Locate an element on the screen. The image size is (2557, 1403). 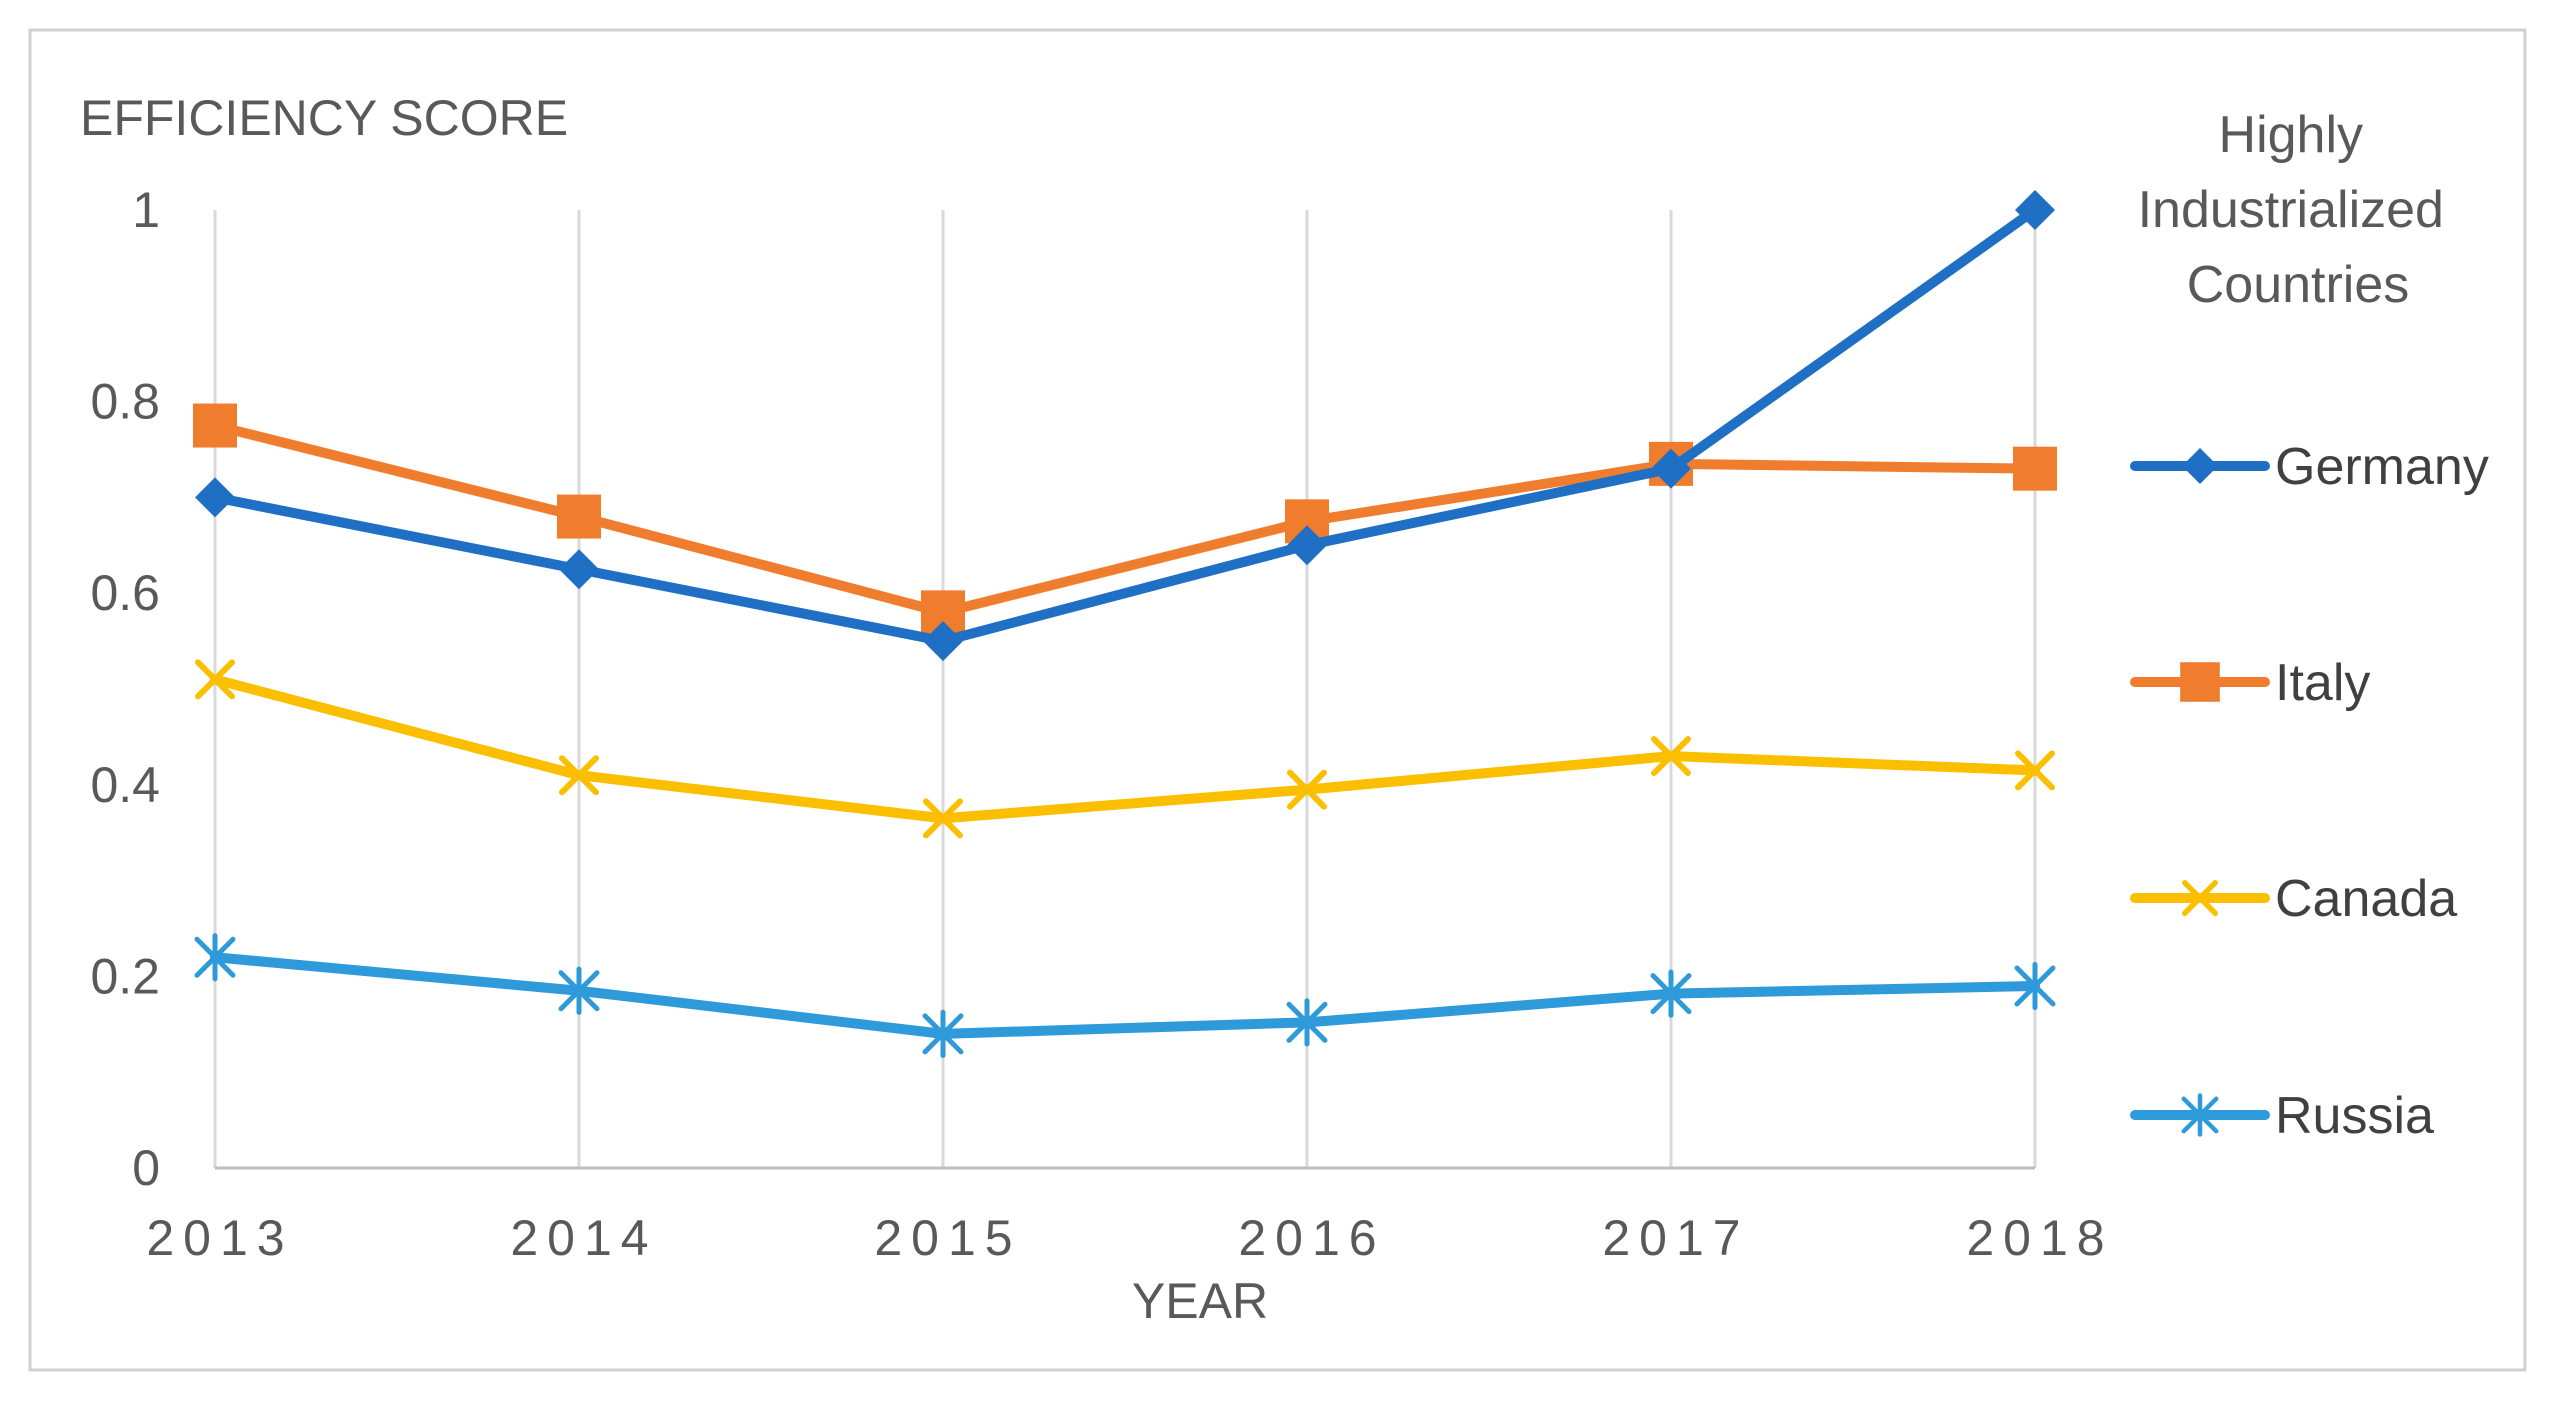
legend-label-canada: Canada is located at coordinates (2366, 899).